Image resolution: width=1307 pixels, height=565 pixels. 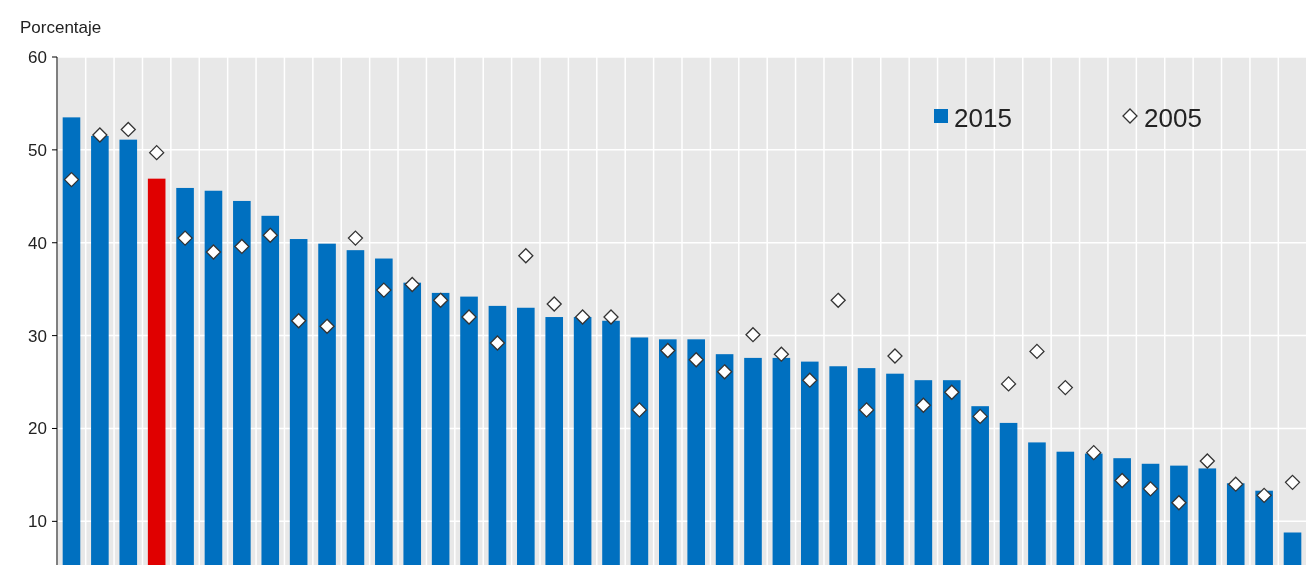 What do you see at coordinates (37, 522) in the screenshot?
I see `y-tick-label: 10` at bounding box center [37, 522].